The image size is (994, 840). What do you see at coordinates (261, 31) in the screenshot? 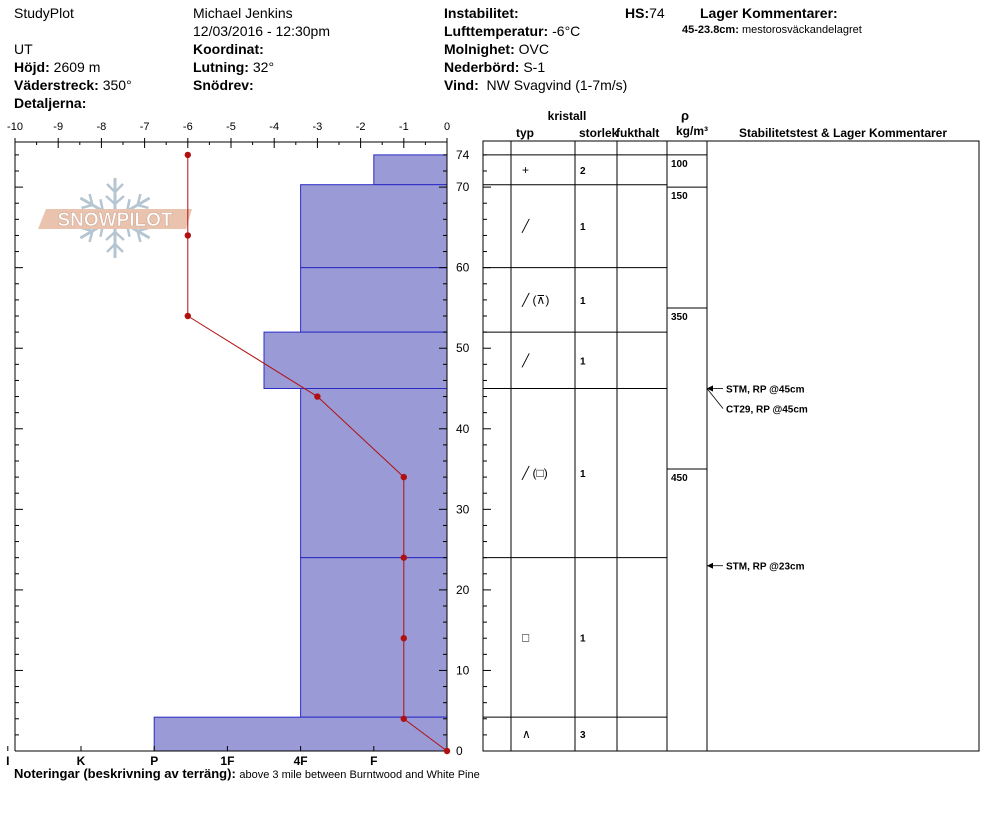
I see `datetime: 12/03/2016 - 12:30pm` at bounding box center [261, 31].